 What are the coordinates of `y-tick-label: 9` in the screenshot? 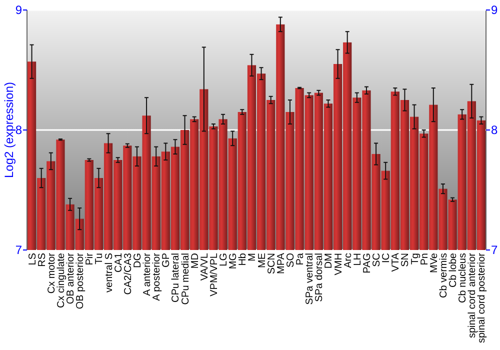 It's located at (18, 10).